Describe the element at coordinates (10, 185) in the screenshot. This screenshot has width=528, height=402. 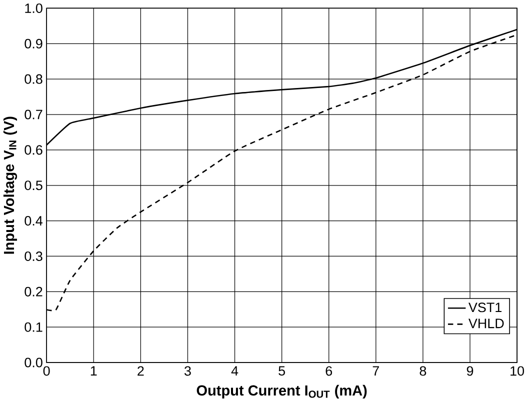
I see `y-axis-title: Input Voltage V$_{IN}$ (V)` at that location.